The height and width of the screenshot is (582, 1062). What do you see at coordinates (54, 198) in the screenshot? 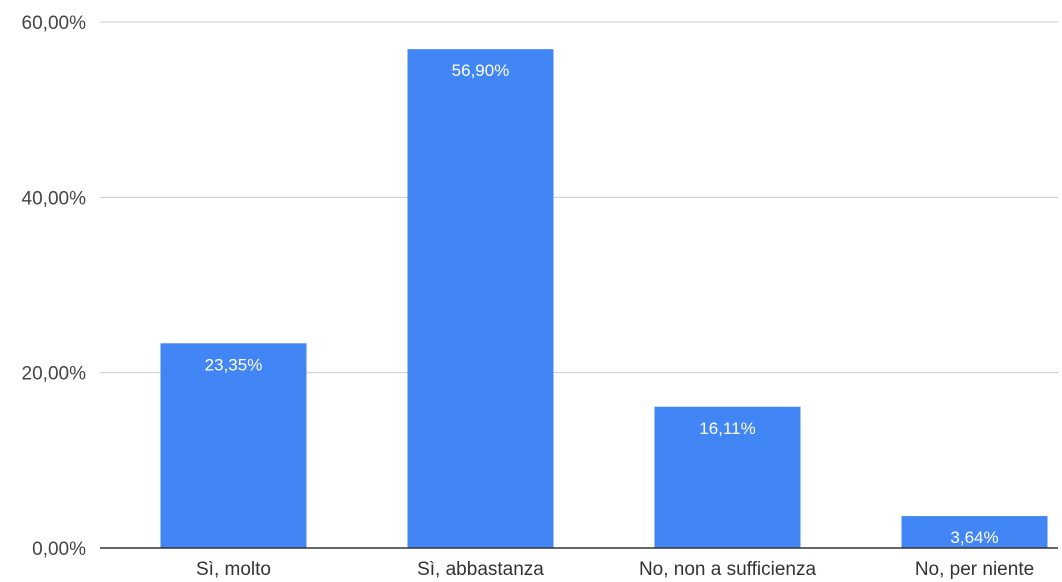
I see `y-tick-label: 40,00%` at bounding box center [54, 198].